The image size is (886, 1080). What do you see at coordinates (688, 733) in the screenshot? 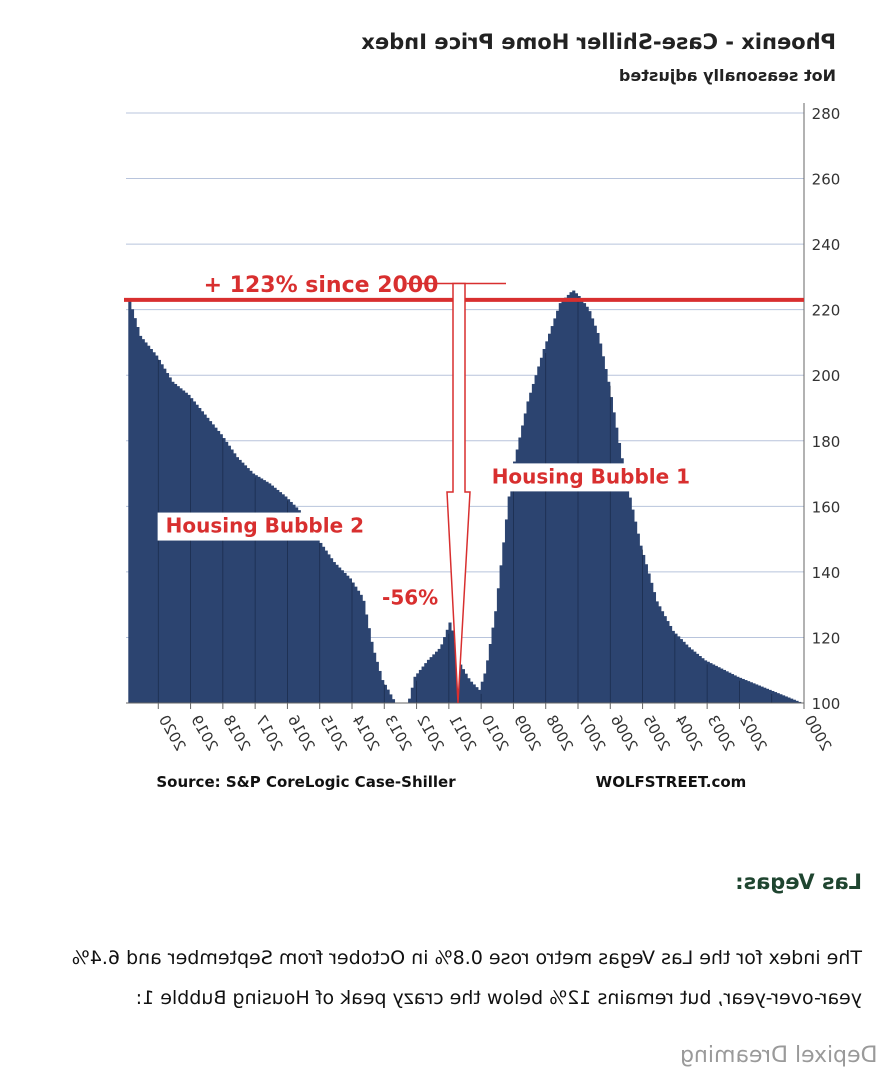
I see `x-tick-label: 2004` at bounding box center [688, 733].